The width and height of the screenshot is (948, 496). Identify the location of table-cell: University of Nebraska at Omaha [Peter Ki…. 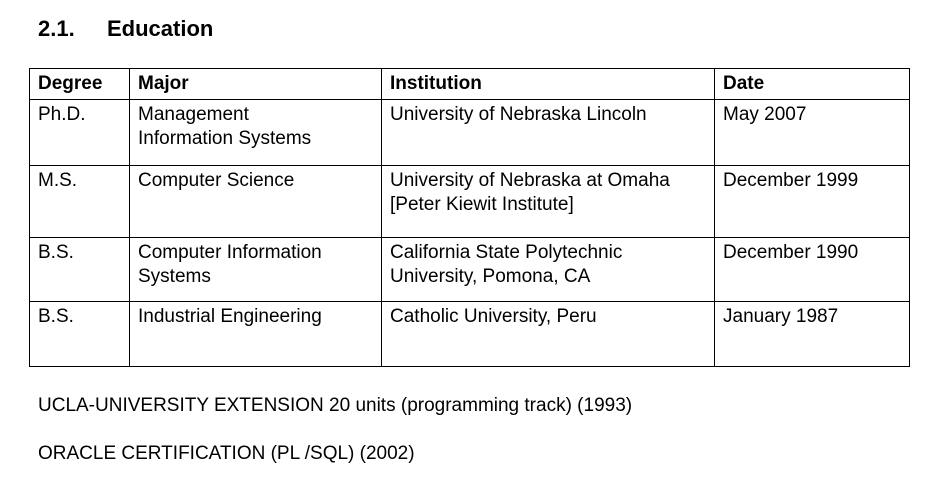
(548, 201).